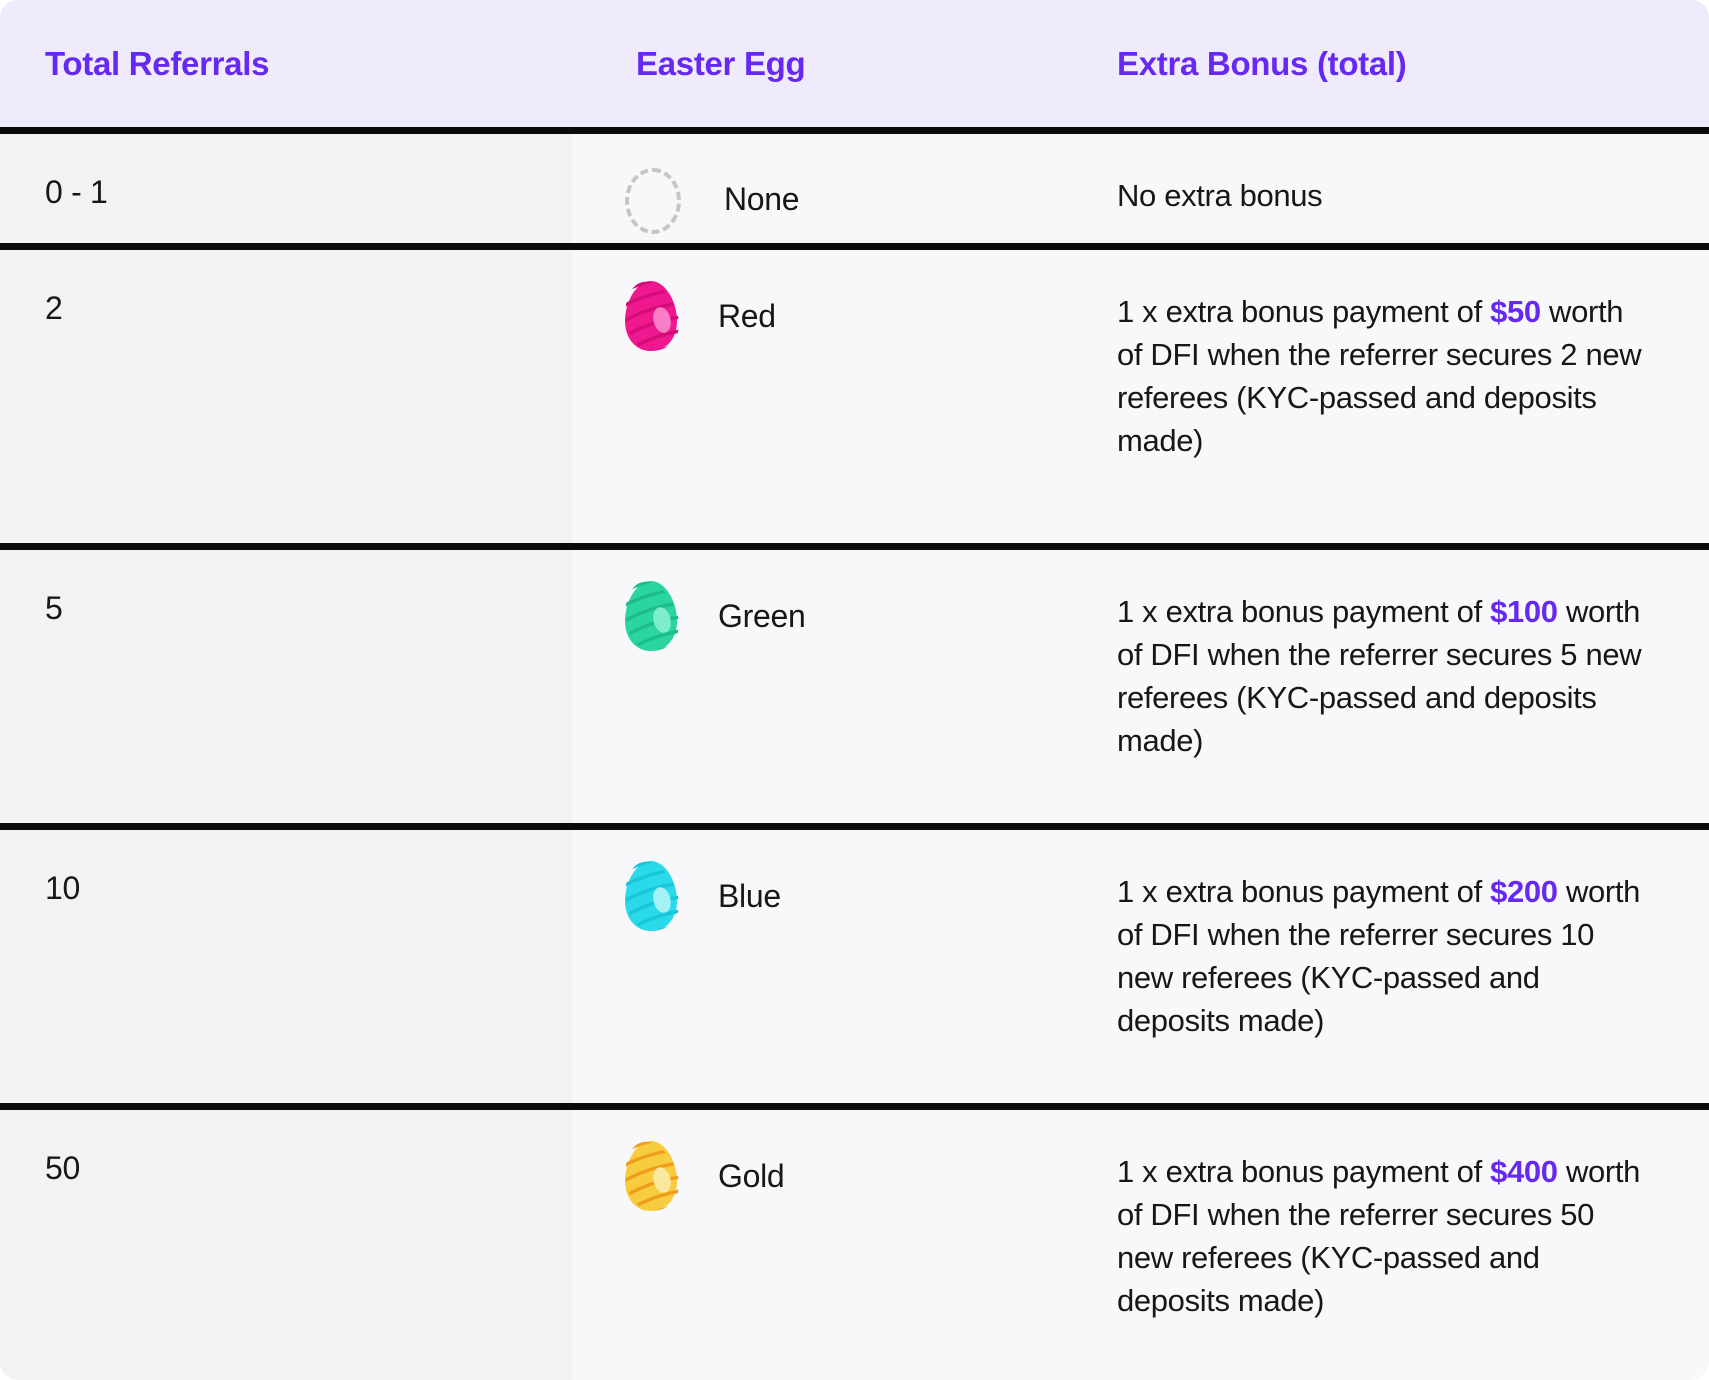 The height and width of the screenshot is (1380, 1709). Describe the element at coordinates (1413, 63) in the screenshot. I see `header-extra-bonus: Extra Bonus (total)` at that location.